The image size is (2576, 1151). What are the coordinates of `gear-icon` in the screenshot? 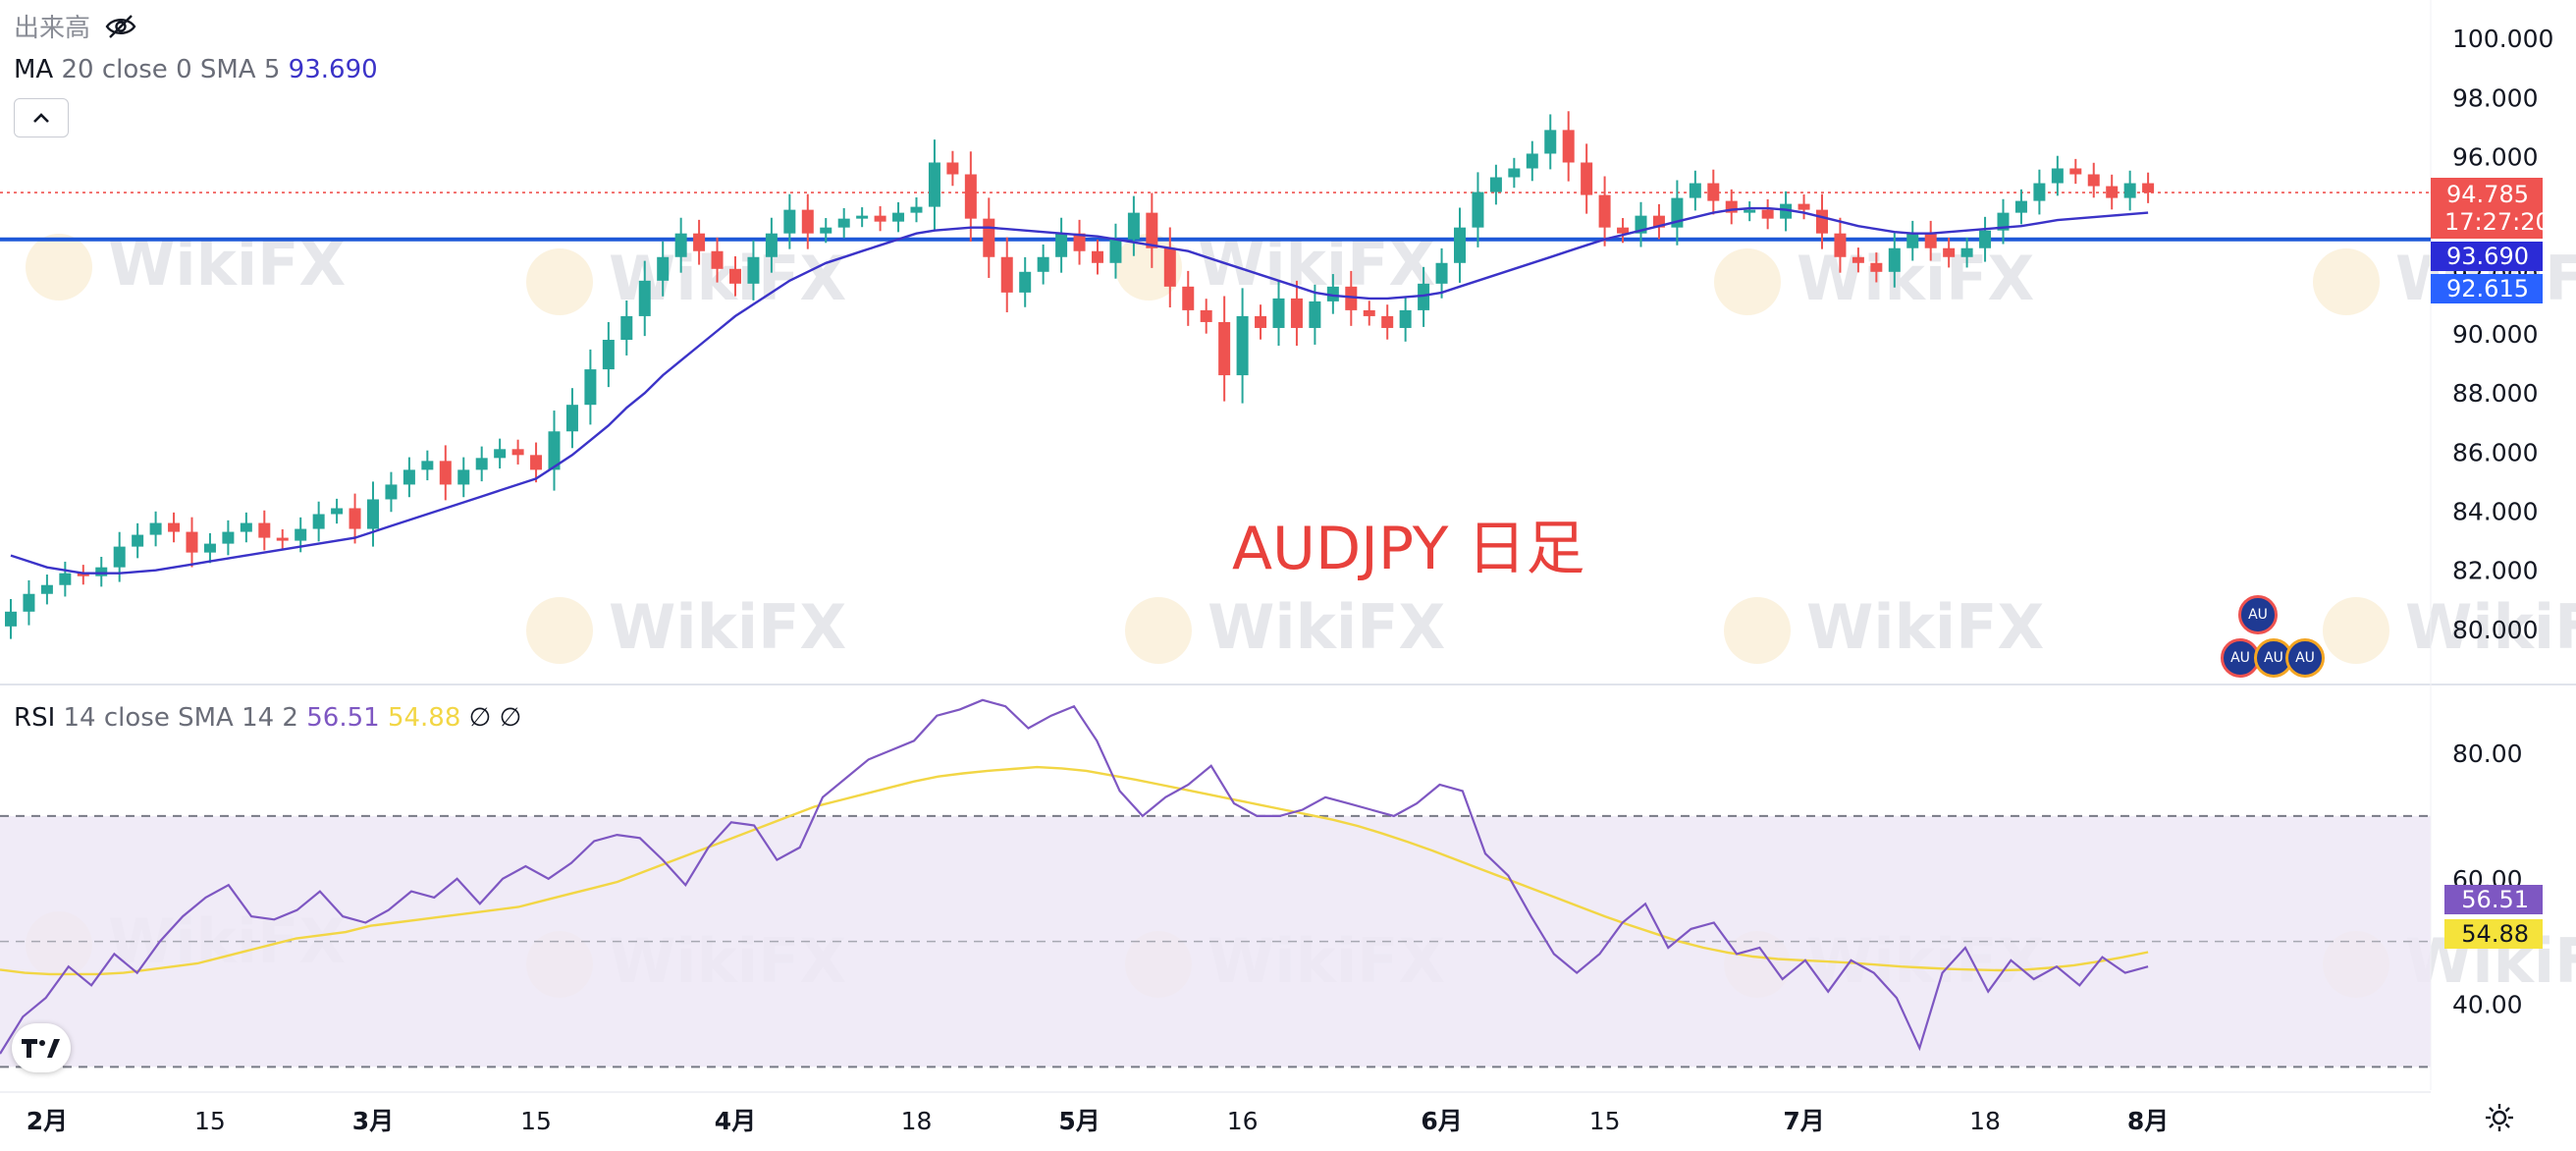 It's located at (2499, 1122).